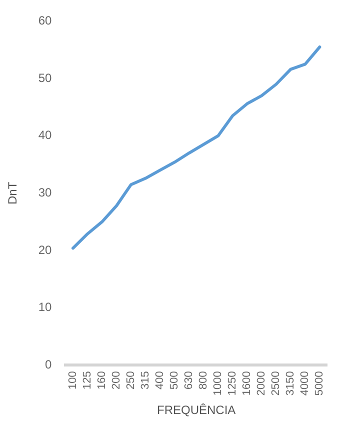  What do you see at coordinates (320, 383) in the screenshot?
I see `x-tick-label: 5000` at bounding box center [320, 383].